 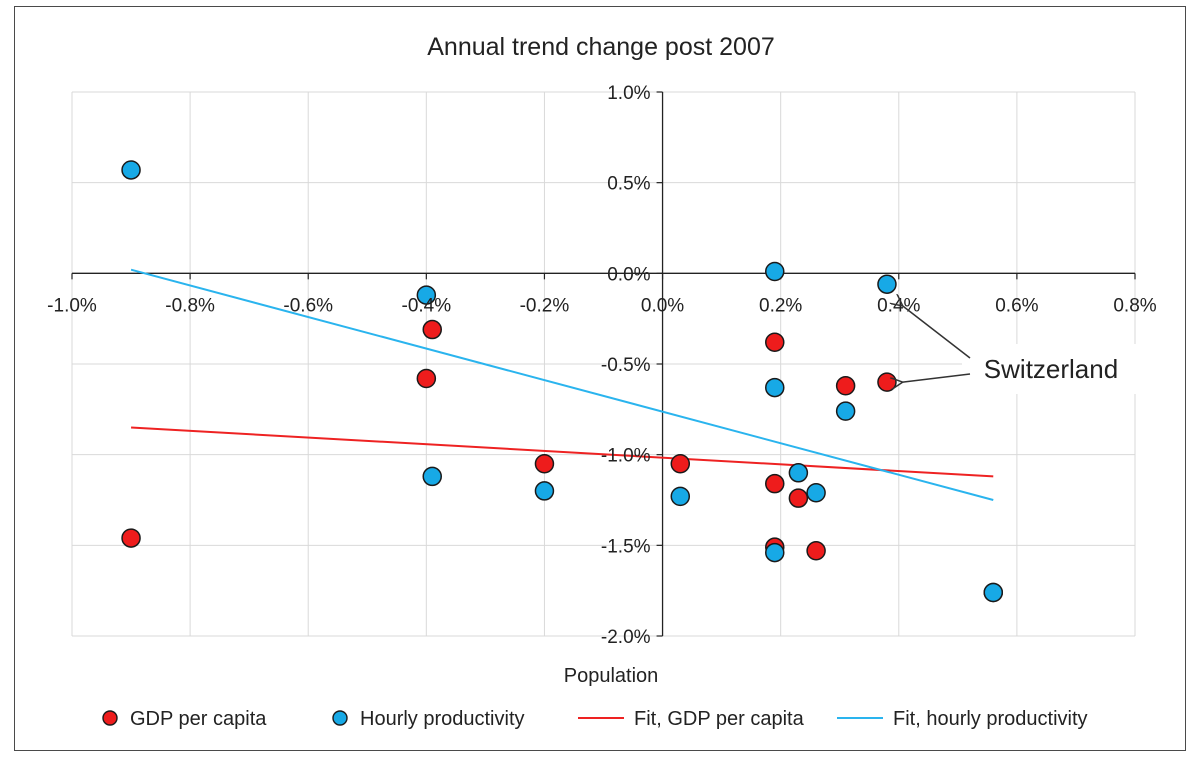 What do you see at coordinates (545, 305) in the screenshot?
I see `x-tick-label: -0.2%` at bounding box center [545, 305].